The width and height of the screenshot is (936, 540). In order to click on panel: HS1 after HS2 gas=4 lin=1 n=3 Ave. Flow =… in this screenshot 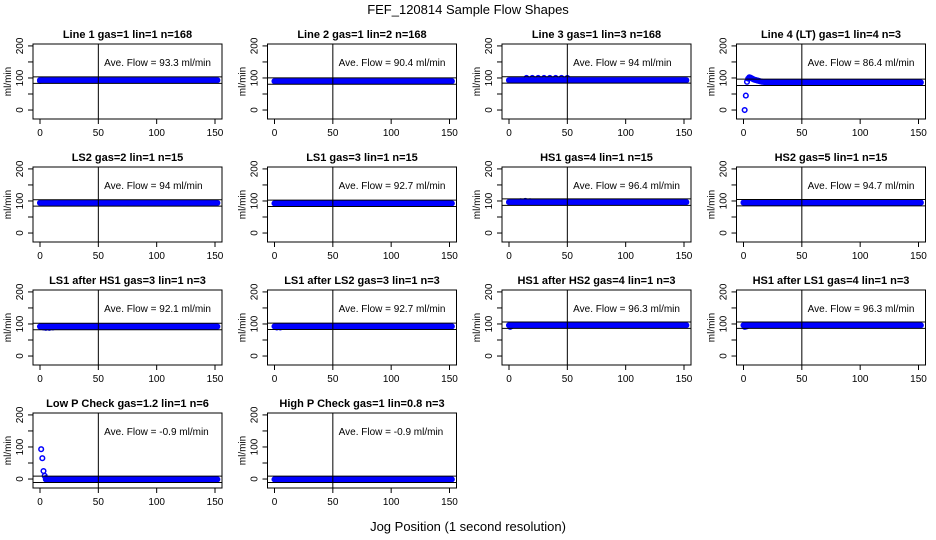, I will do `click(582, 330)`.